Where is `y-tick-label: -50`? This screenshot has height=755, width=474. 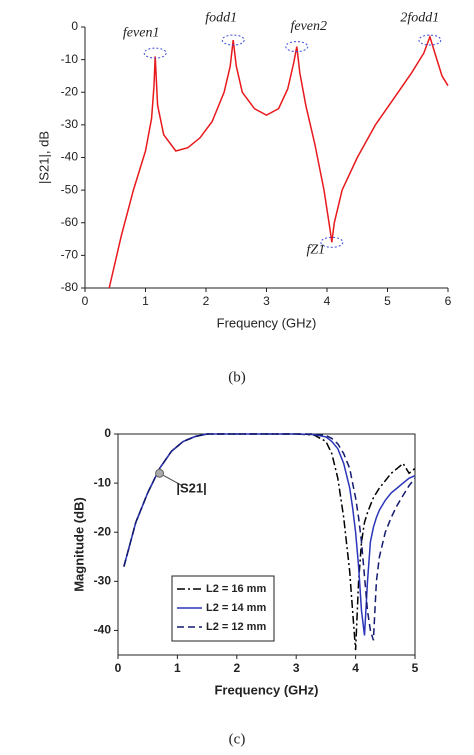
y-tick-label: -50 is located at coordinates (70, 189).